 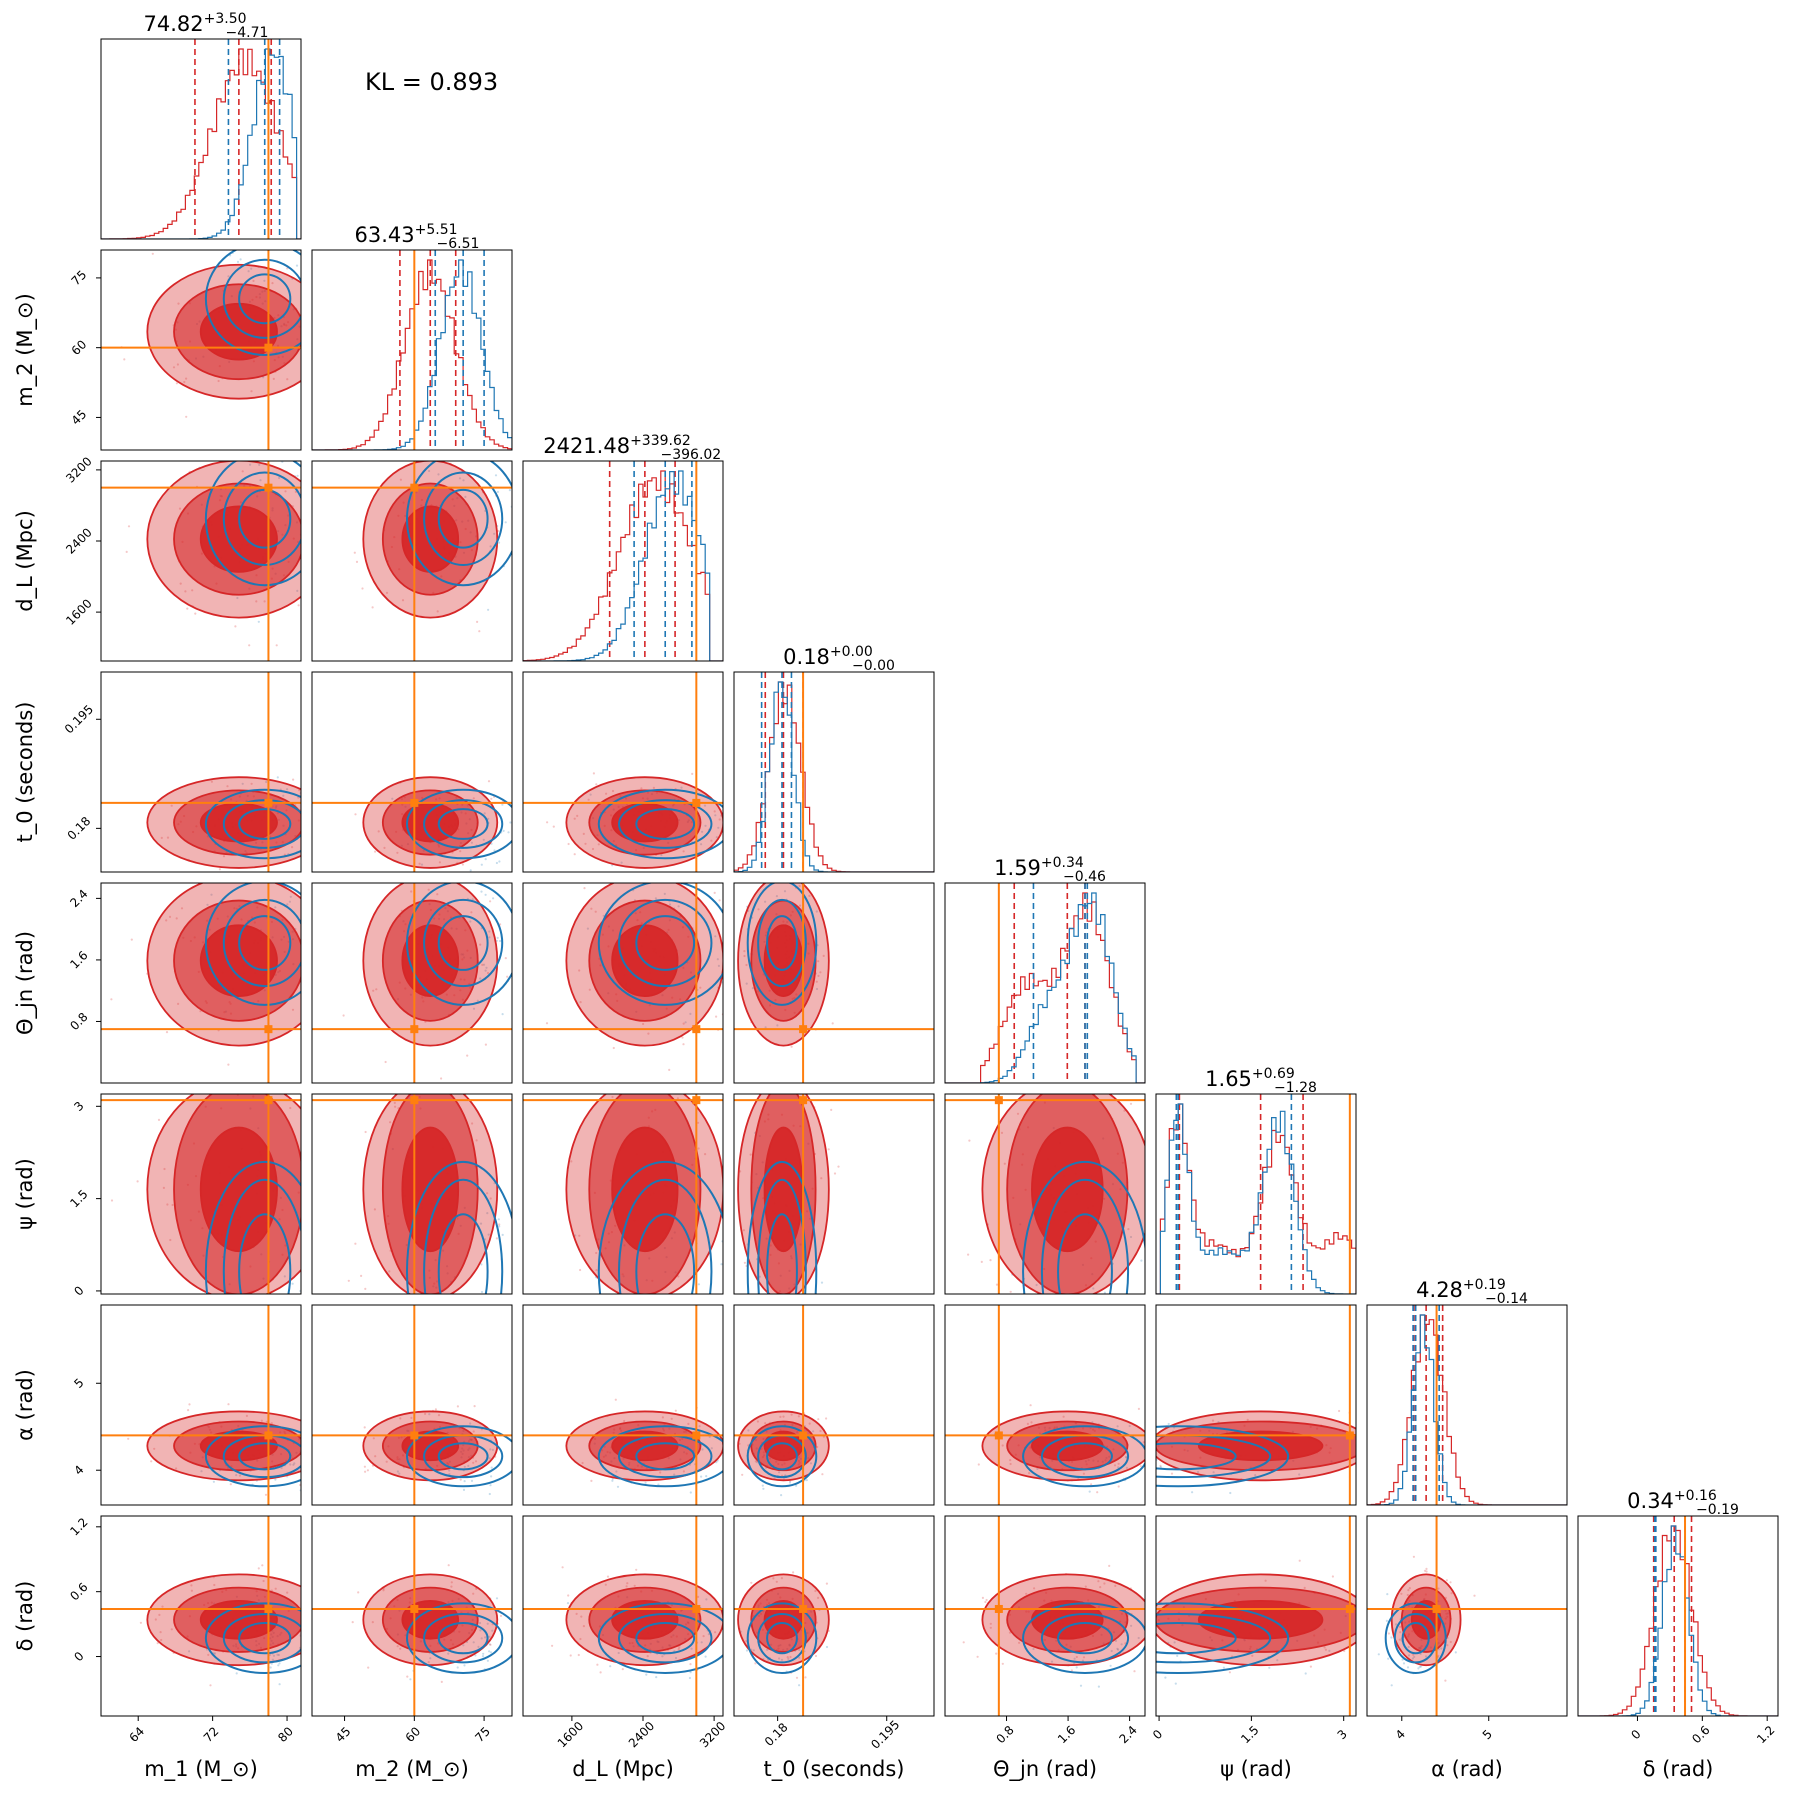 I want to click on x-tick-label-t0-0: 0.18, so click(x=776, y=1734).